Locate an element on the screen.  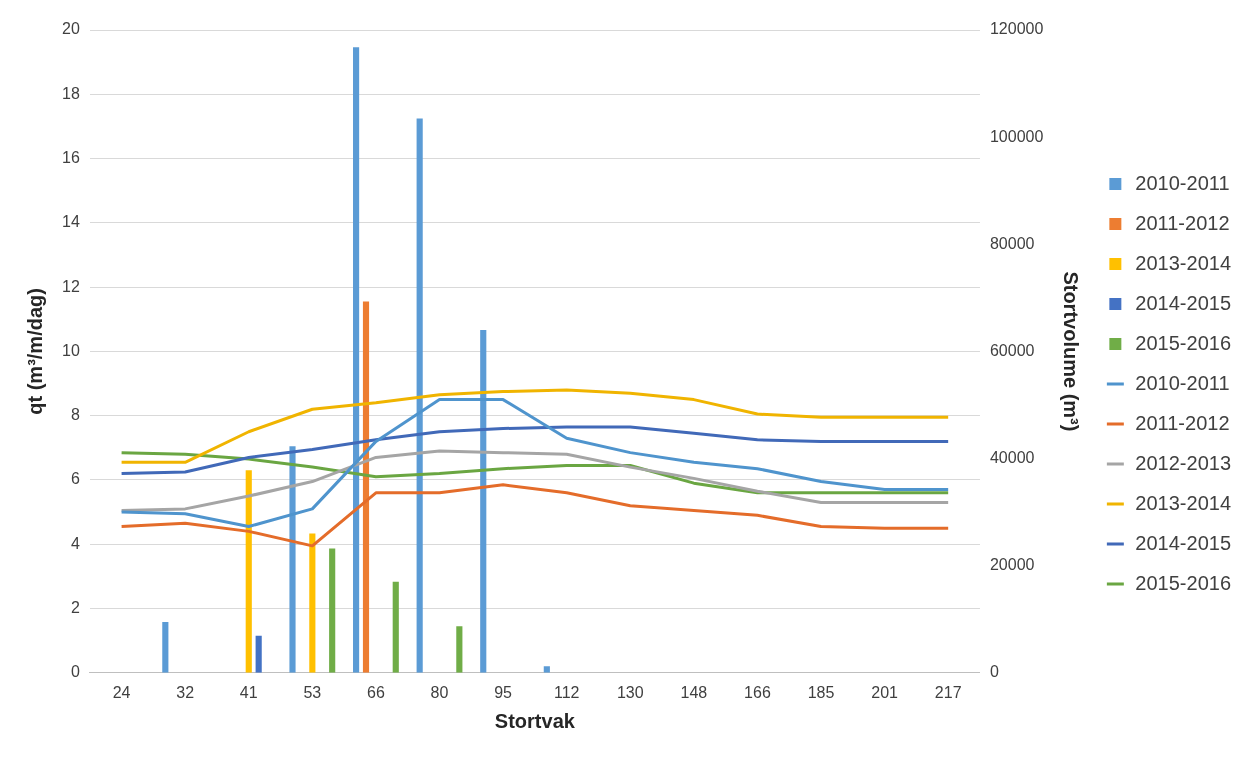
x-tick-label: 53 is located at coordinates (312, 692).